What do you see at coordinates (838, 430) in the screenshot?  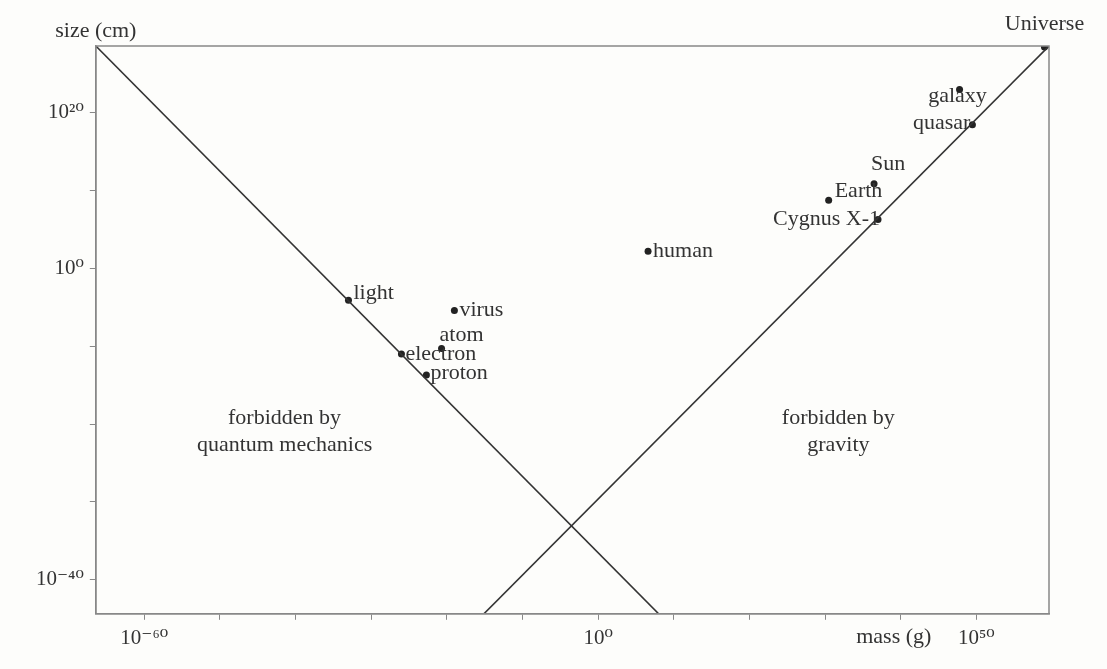 I see `annotation: forbidden by gravity` at bounding box center [838, 430].